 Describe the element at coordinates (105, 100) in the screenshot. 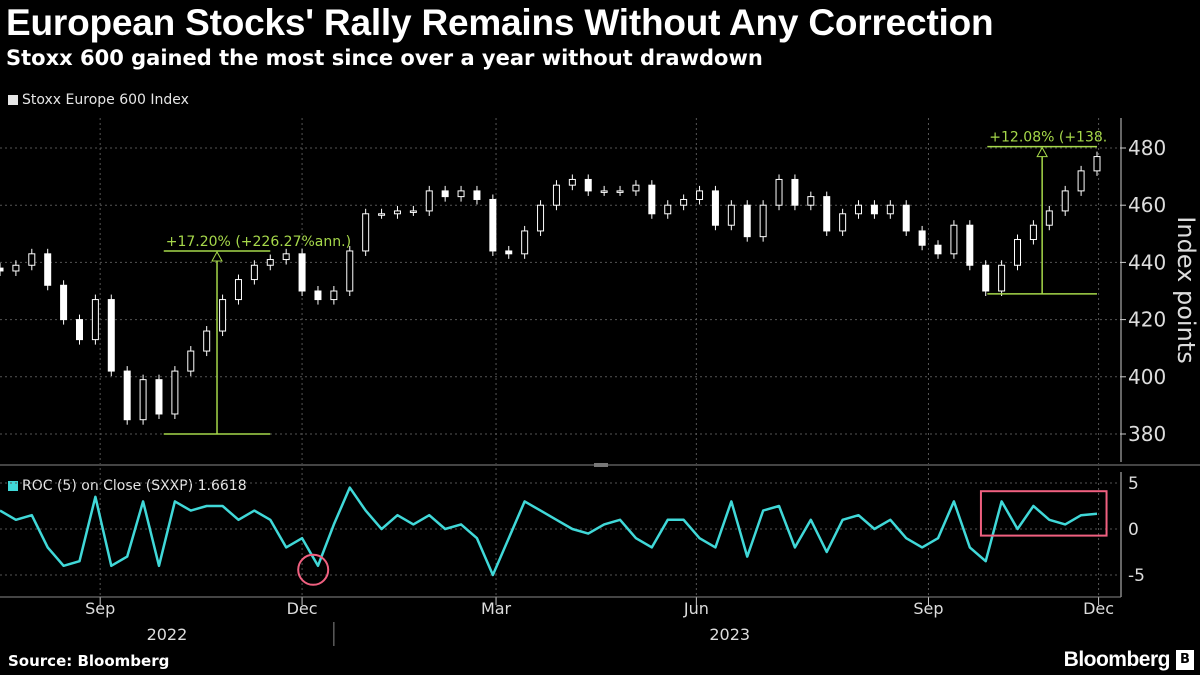

I see `price-legend-label: Stoxx Europe 600 Index` at that location.